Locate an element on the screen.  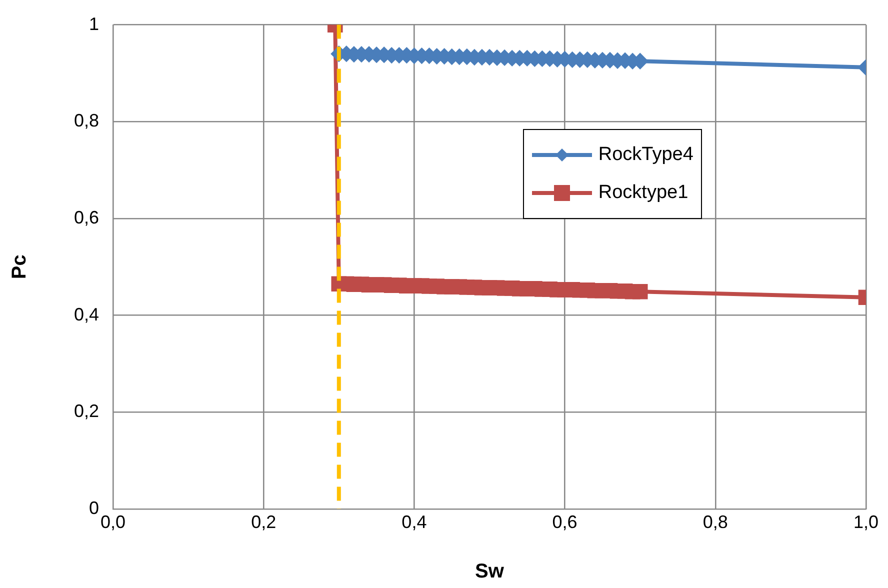
legend-label: Rocktype1 is located at coordinates (643, 193).